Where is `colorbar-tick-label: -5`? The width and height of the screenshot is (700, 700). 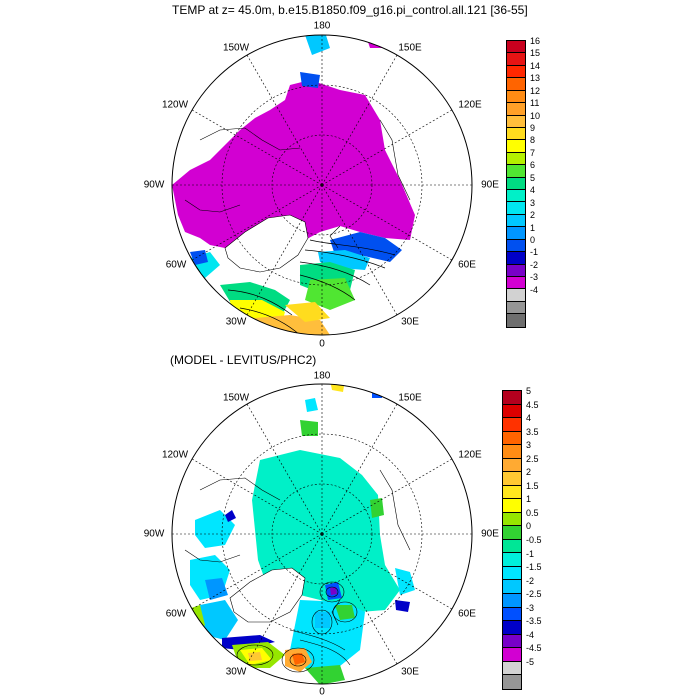
colorbar-tick-label: -5 is located at coordinates (530, 661).